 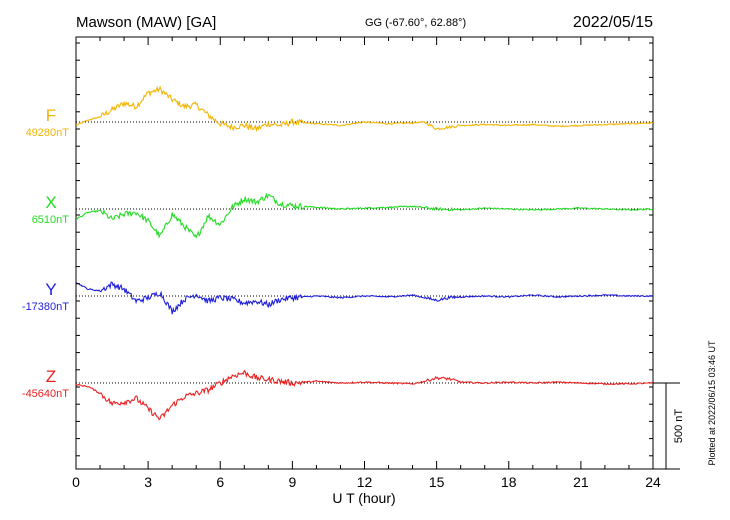 What do you see at coordinates (679, 426) in the screenshot?
I see `scale-bar-label: 500 nT` at bounding box center [679, 426].